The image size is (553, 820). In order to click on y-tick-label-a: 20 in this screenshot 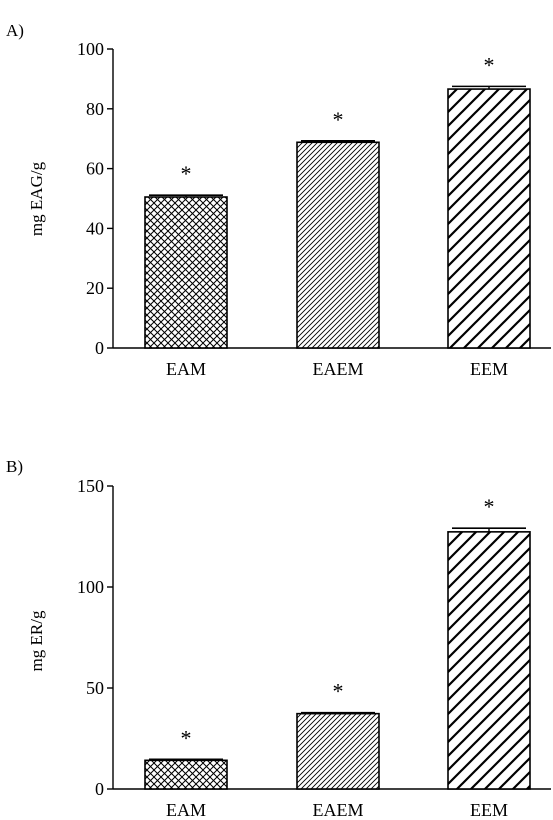, I will do `click(95, 288)`.